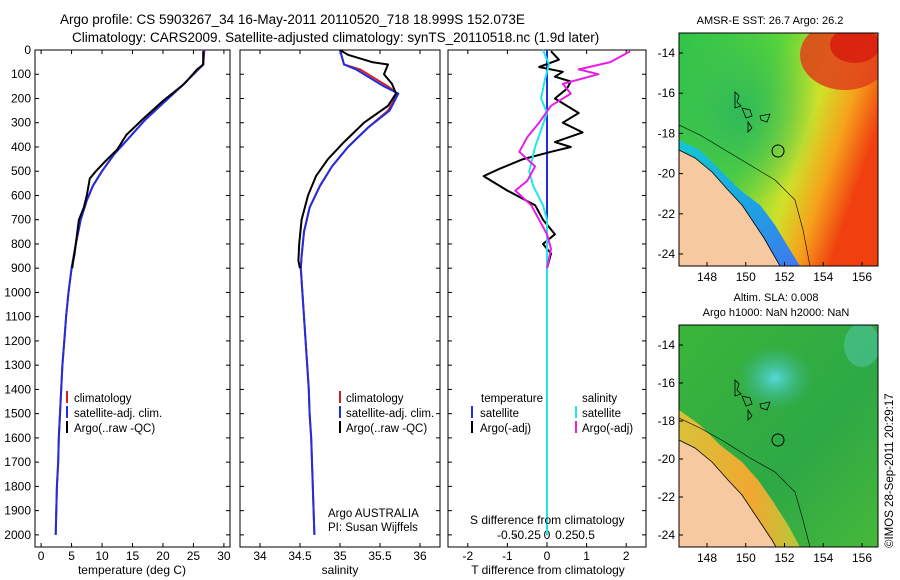 The image size is (900, 580). I want to click on t-difference-axis-label: T difference from climatology, so click(548, 570).